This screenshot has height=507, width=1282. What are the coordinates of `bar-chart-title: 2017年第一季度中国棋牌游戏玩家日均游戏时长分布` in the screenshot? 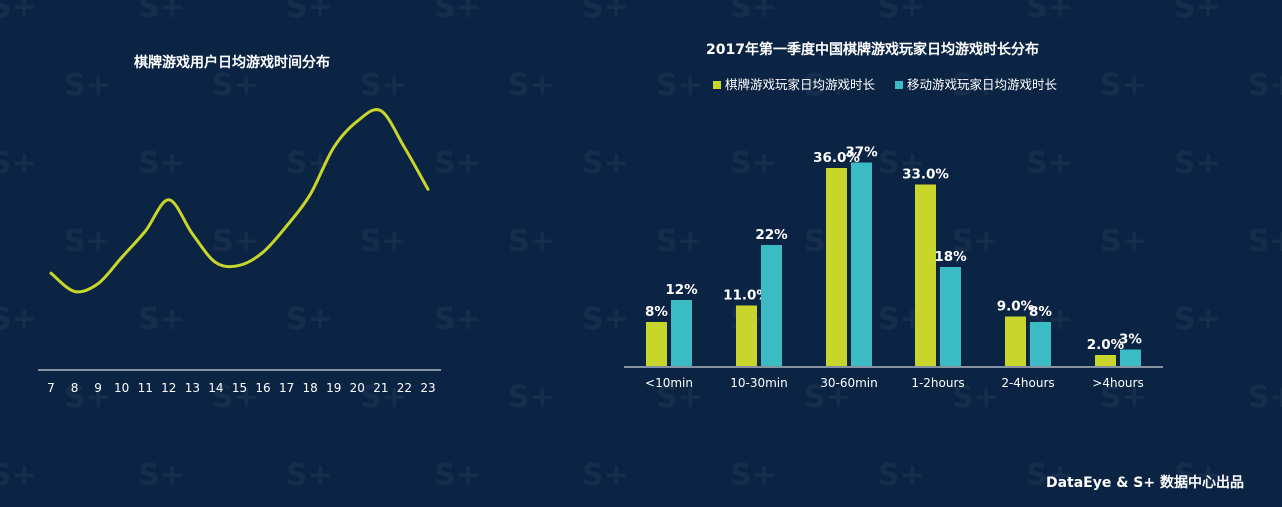 It's located at (872, 50).